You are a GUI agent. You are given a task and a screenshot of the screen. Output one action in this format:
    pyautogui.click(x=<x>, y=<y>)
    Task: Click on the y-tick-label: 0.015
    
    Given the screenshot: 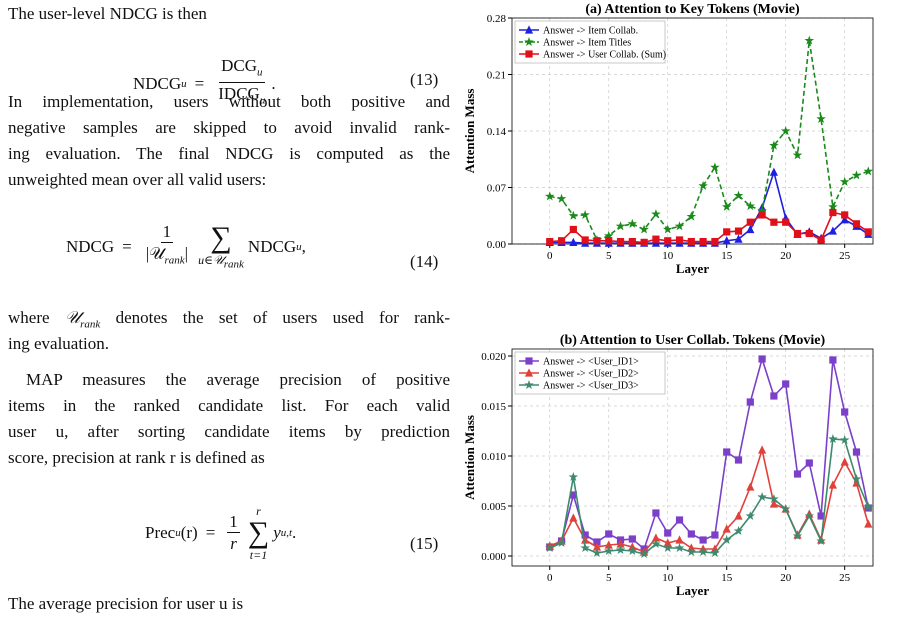 What is the action you would take?
    pyautogui.click(x=493, y=407)
    